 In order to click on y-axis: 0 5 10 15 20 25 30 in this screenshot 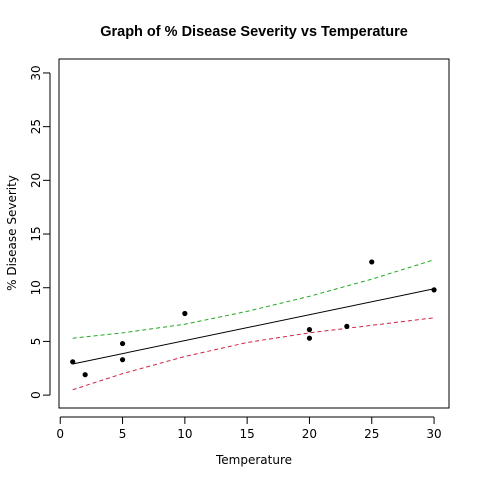, I will do `click(40, 232)`.